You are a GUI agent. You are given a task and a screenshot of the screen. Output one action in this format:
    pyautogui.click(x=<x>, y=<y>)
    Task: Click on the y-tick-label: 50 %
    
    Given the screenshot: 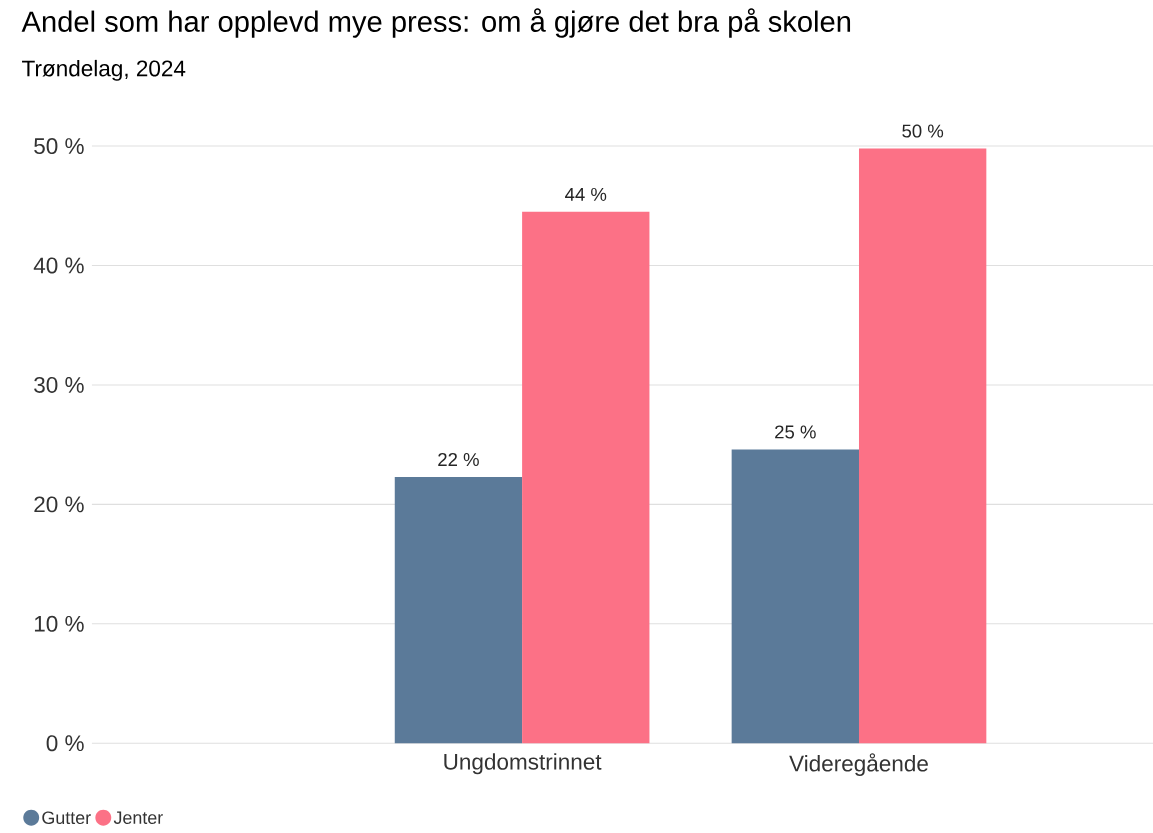 What is the action you would take?
    pyautogui.click(x=59, y=146)
    